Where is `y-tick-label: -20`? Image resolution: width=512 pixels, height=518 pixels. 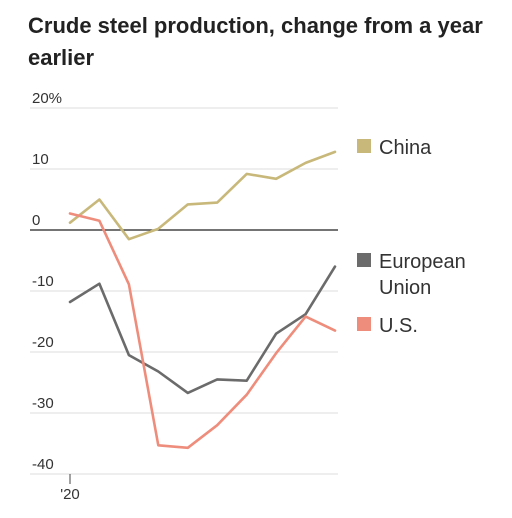
y-tick-label: -20 is located at coordinates (43, 342).